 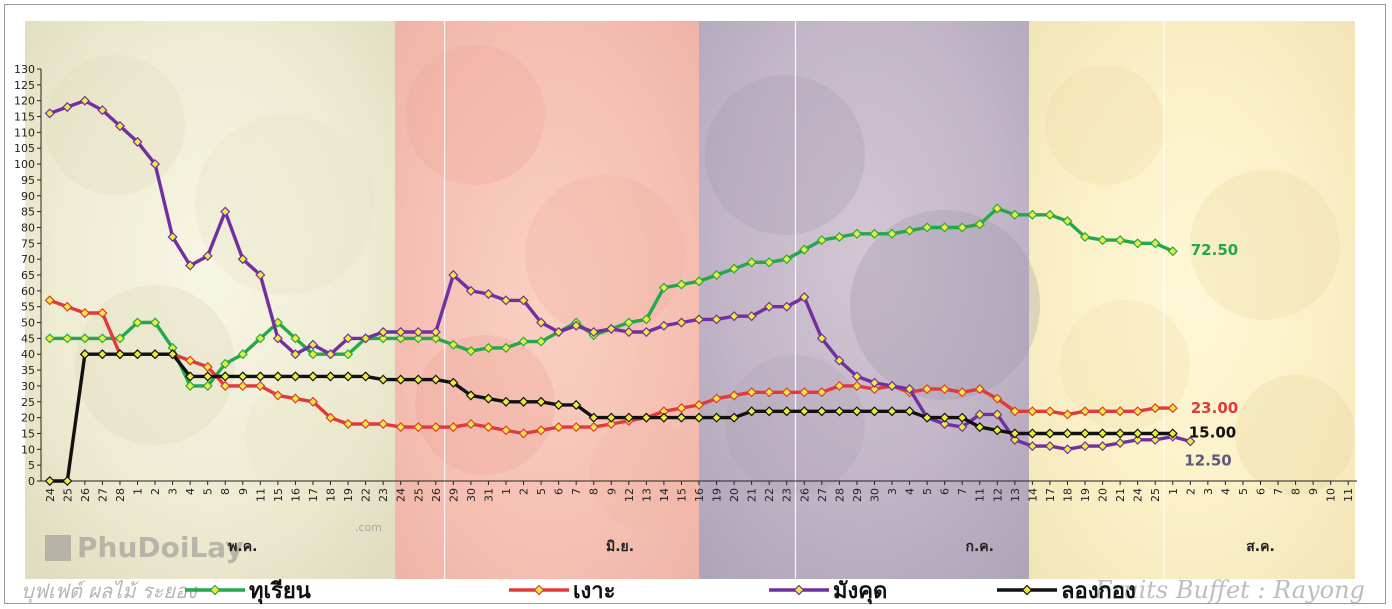 What do you see at coordinates (1066, 591) in the screenshot?
I see `legend-item: ลองกอง` at bounding box center [1066, 591].